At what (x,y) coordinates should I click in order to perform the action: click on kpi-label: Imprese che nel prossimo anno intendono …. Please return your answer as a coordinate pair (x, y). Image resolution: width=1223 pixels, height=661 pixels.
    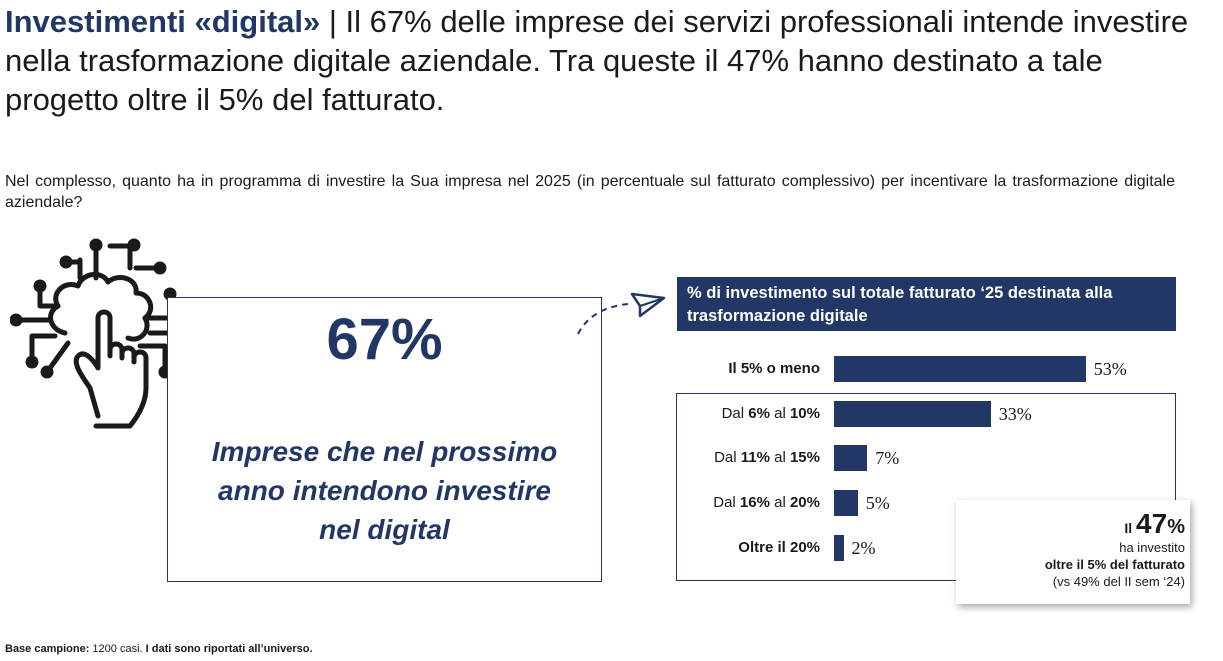
    Looking at the image, I should click on (384, 490).